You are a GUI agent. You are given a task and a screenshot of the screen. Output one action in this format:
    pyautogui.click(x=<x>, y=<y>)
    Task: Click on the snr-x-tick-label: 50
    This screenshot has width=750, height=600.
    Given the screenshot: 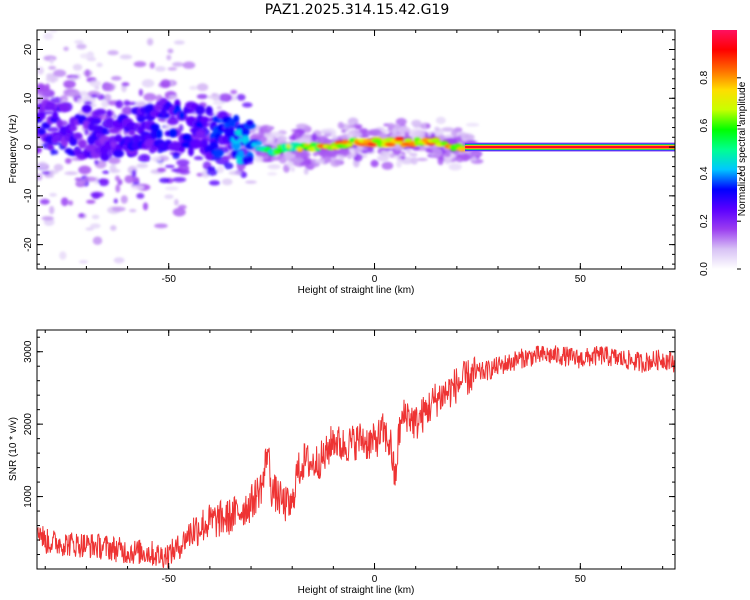 What is the action you would take?
    pyautogui.click(x=581, y=579)
    